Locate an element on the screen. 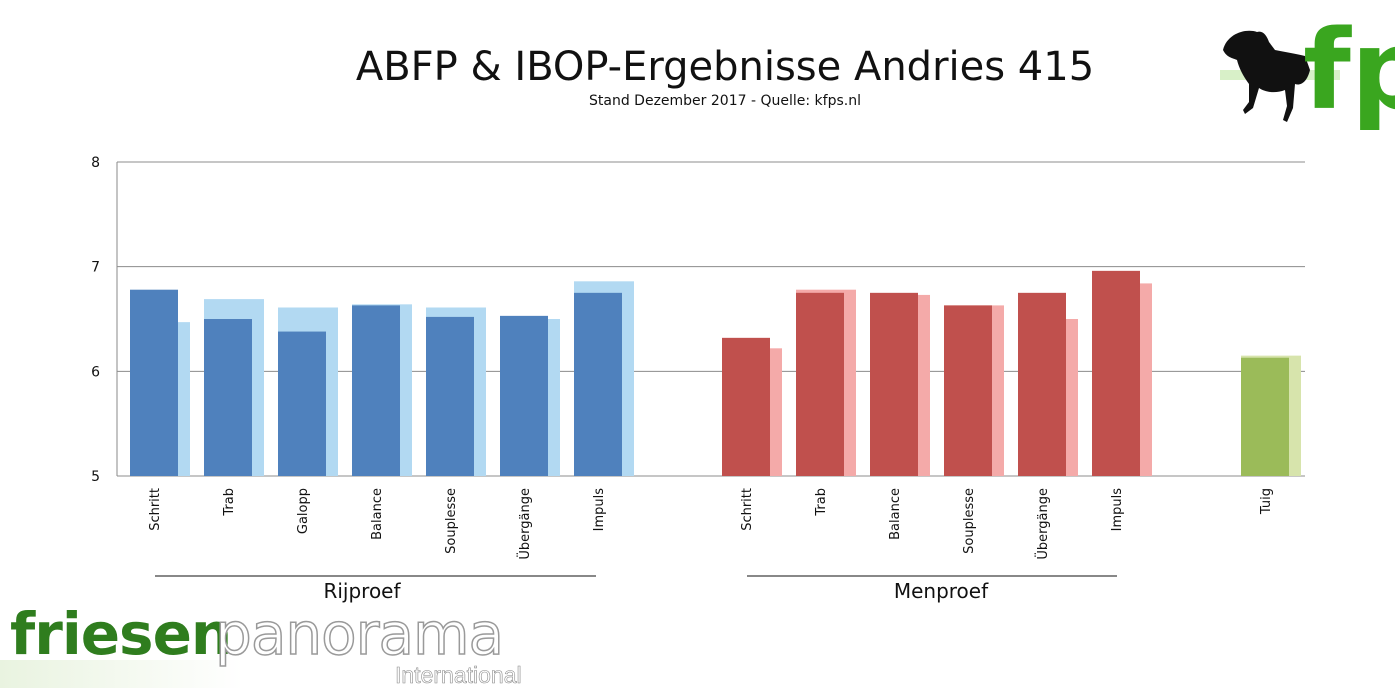 This screenshot has height=700, width=1400. brand-subtitle: International is located at coordinates (458, 675).